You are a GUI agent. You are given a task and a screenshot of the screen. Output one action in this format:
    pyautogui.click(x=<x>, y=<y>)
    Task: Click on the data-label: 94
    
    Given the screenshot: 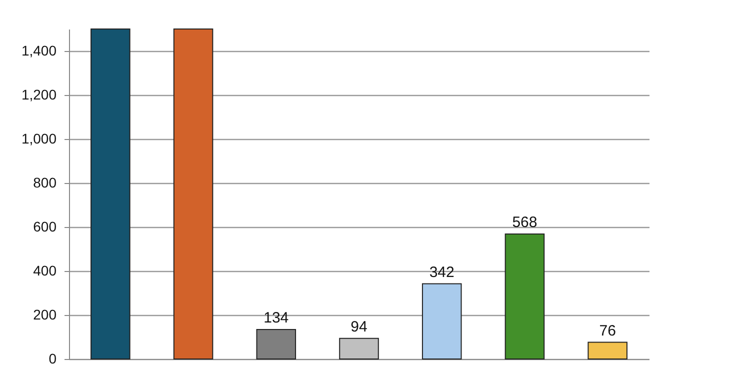 What is the action you would take?
    pyautogui.click(x=359, y=327)
    